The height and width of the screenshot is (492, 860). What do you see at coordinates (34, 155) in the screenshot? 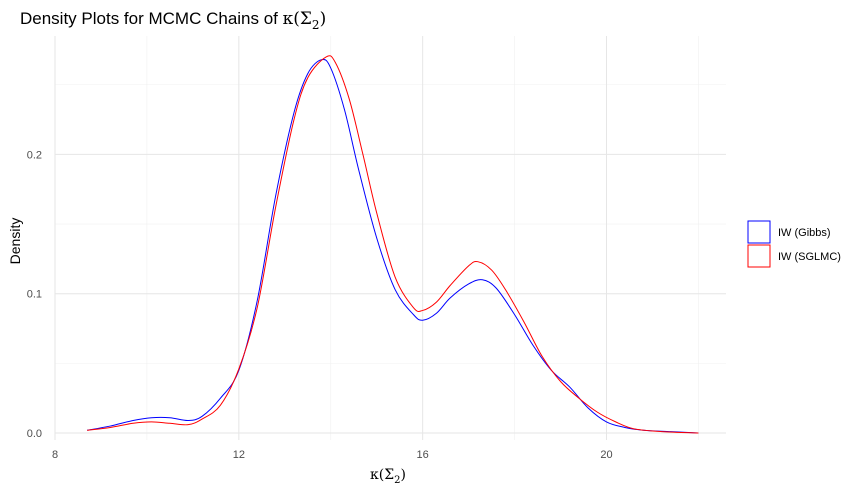
I see `y-tick-label: 0.2` at bounding box center [34, 155].